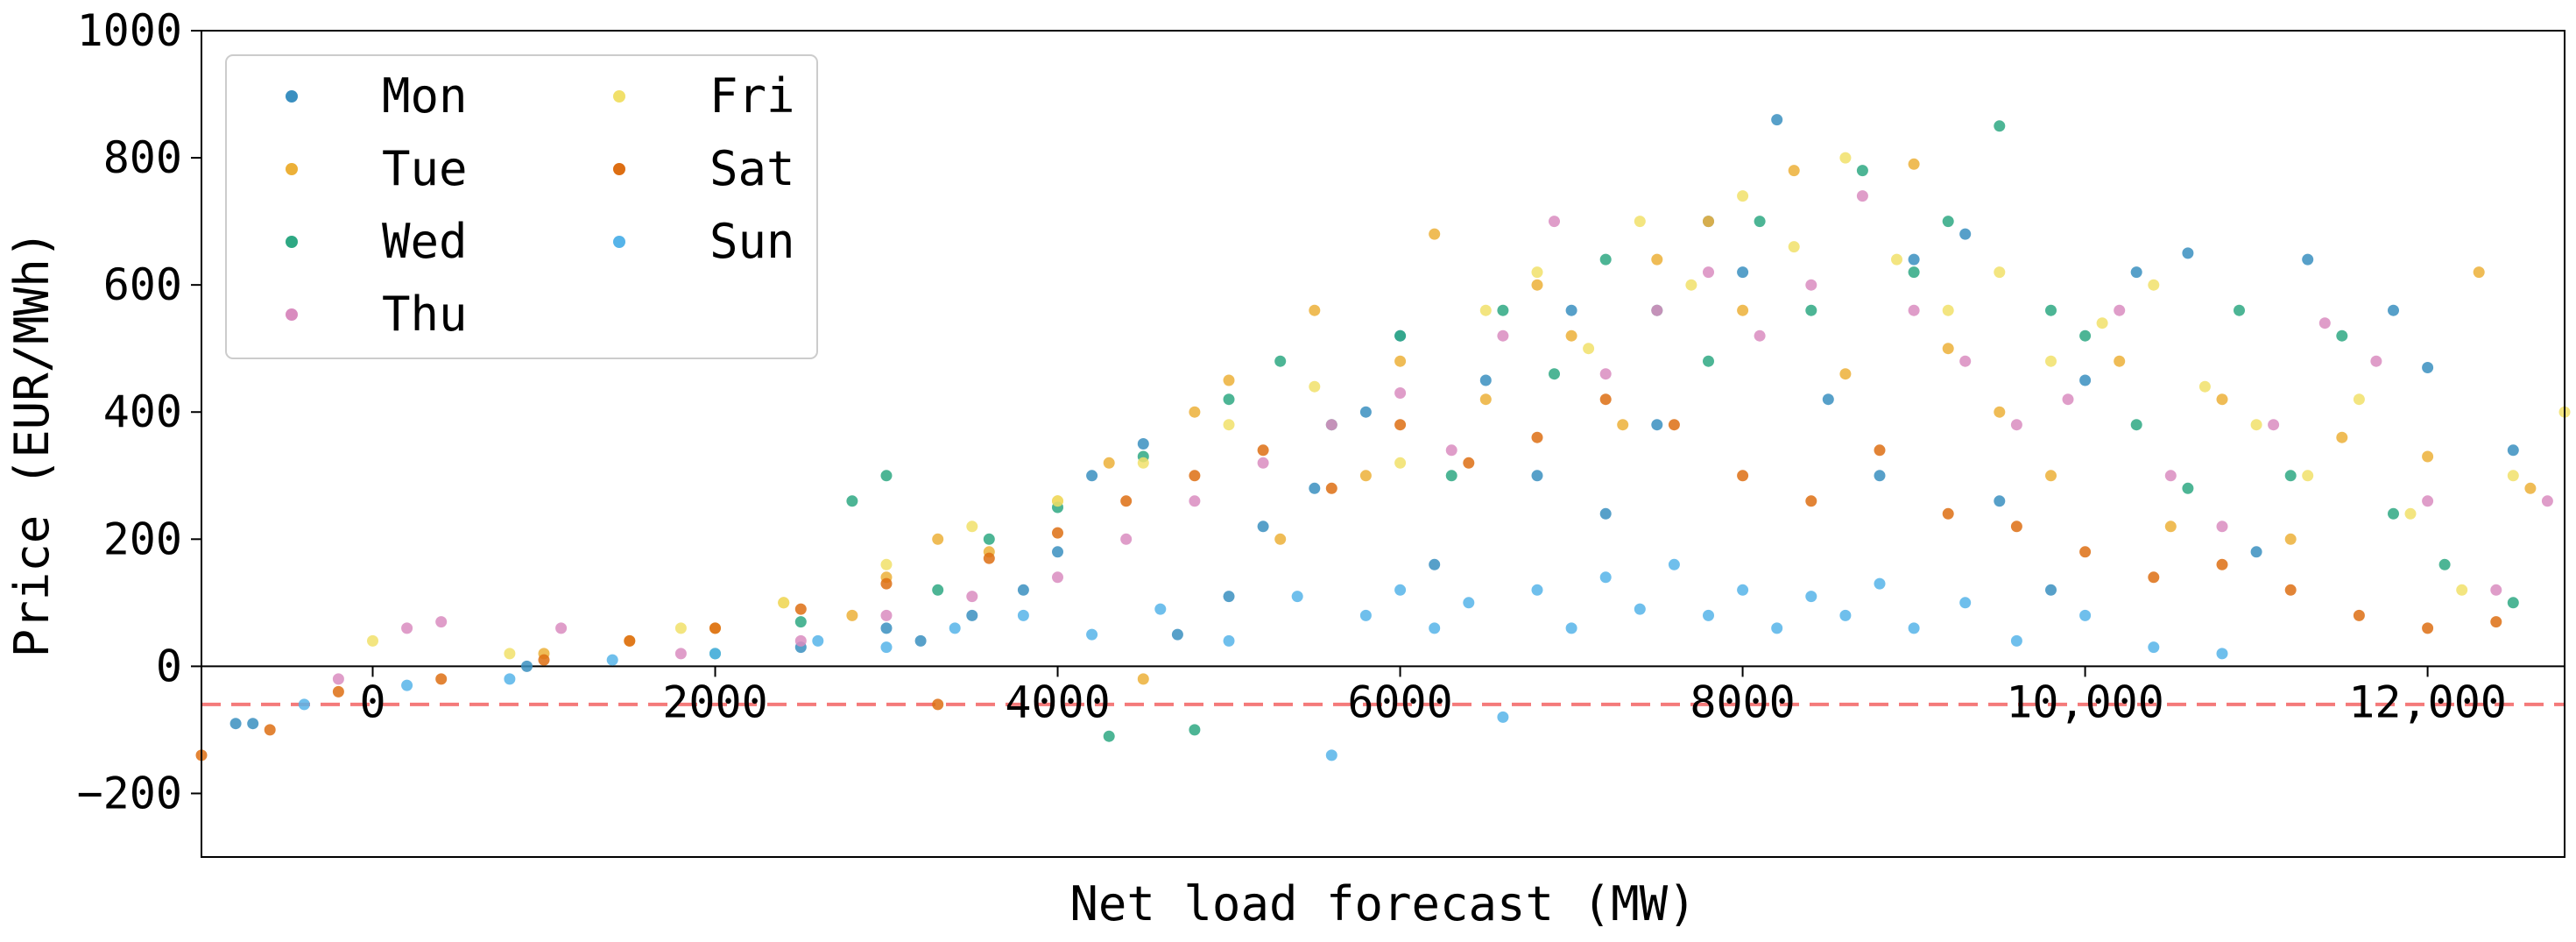 This screenshot has width=2576, height=942. Describe the element at coordinates (1399, 702) in the screenshot. I see `x-tick-label-3: 6000` at that location.